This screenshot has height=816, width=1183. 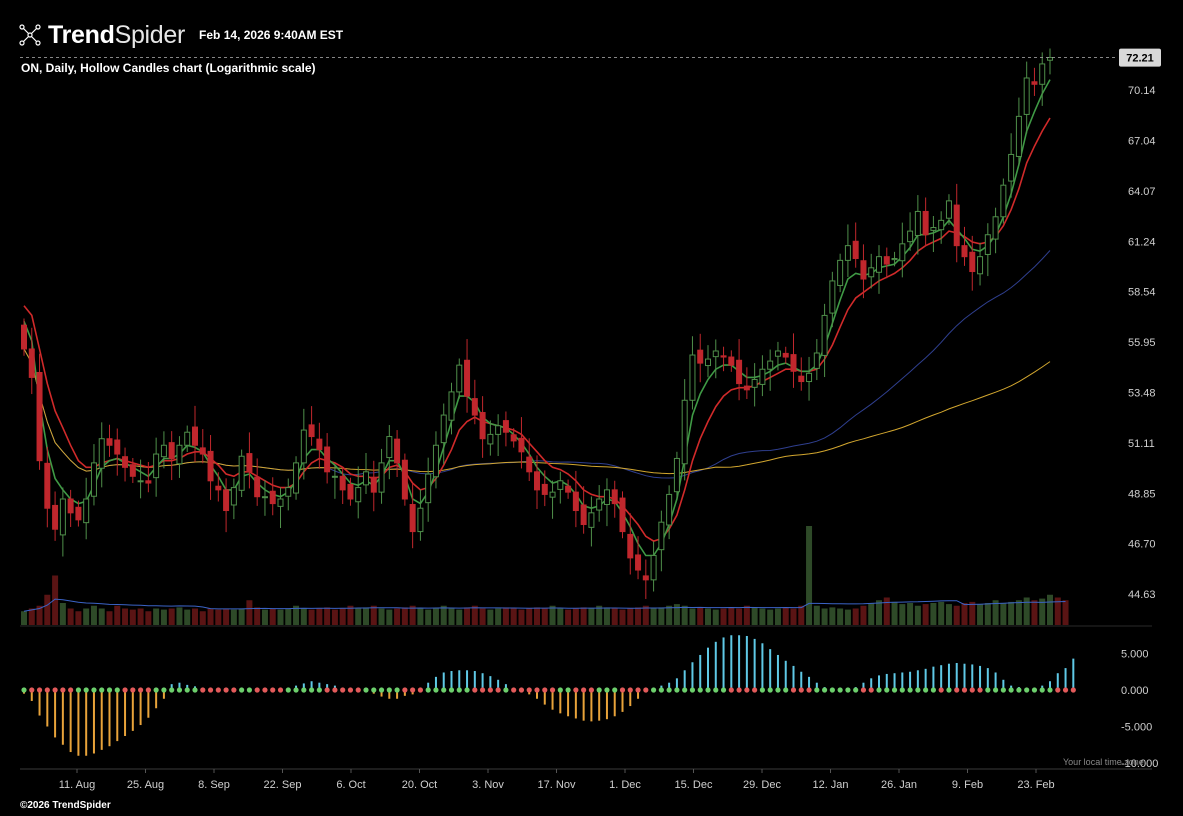 I want to click on x-tick-label: 26. Jan, so click(x=899, y=785).